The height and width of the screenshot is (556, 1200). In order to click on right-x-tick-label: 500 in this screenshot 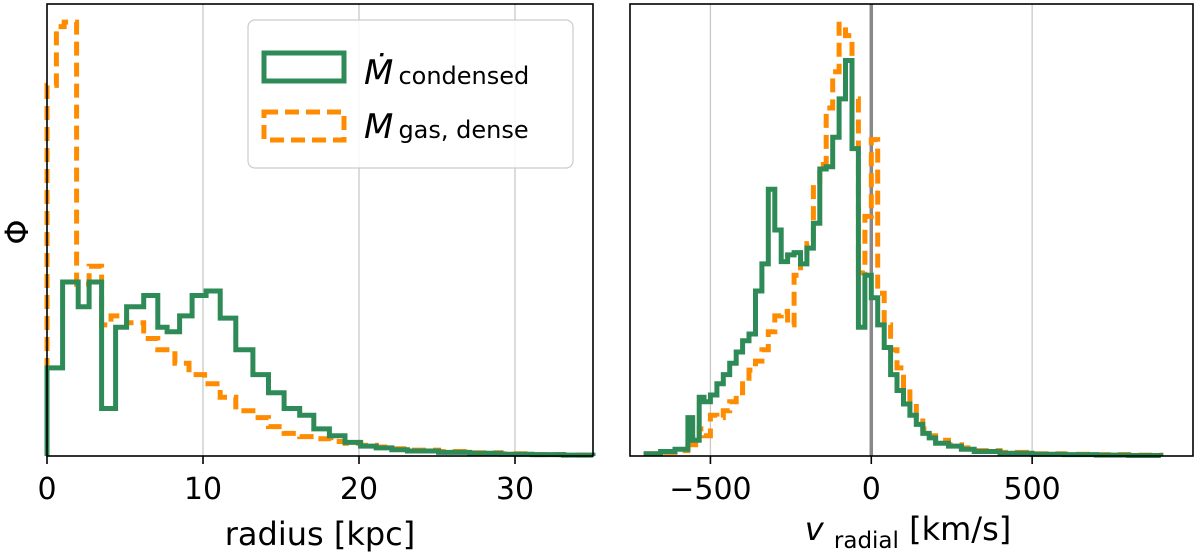, I will do `click(1032, 489)`.